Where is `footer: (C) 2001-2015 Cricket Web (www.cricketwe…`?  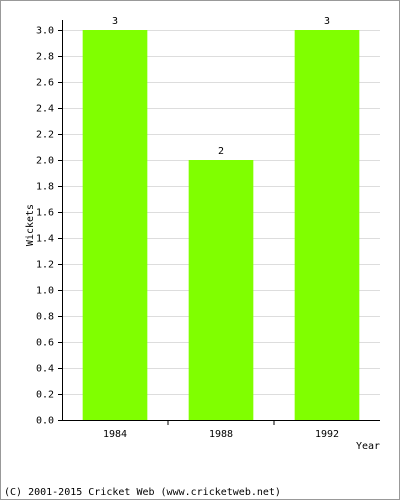
footer: (C) 2001-2015 Cricket Web (www.cricketwe… is located at coordinates (142, 492).